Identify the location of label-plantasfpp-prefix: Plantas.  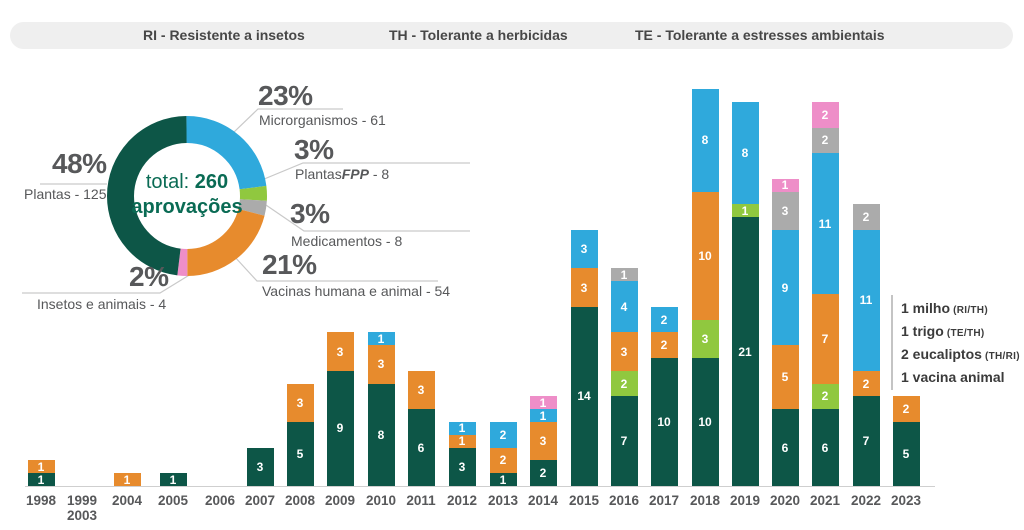
(318, 174).